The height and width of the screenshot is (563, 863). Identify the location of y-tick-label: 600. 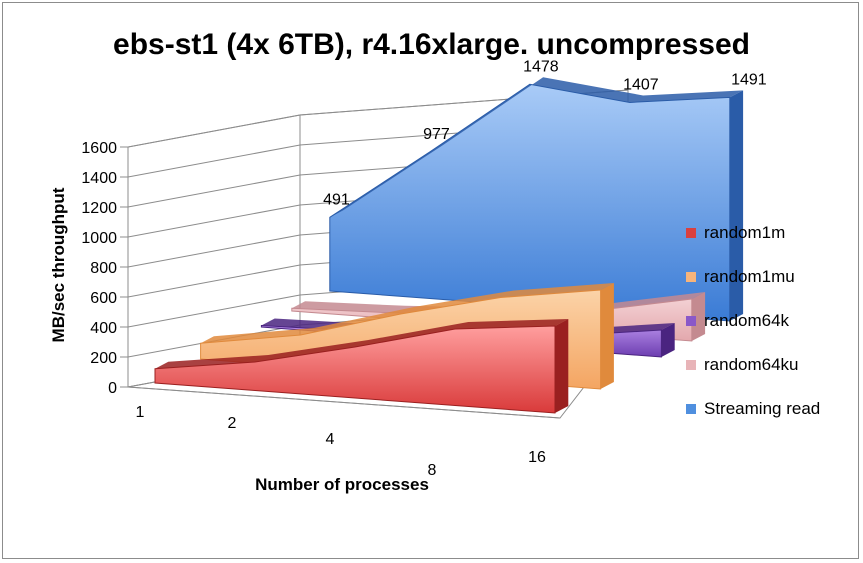
(103, 298).